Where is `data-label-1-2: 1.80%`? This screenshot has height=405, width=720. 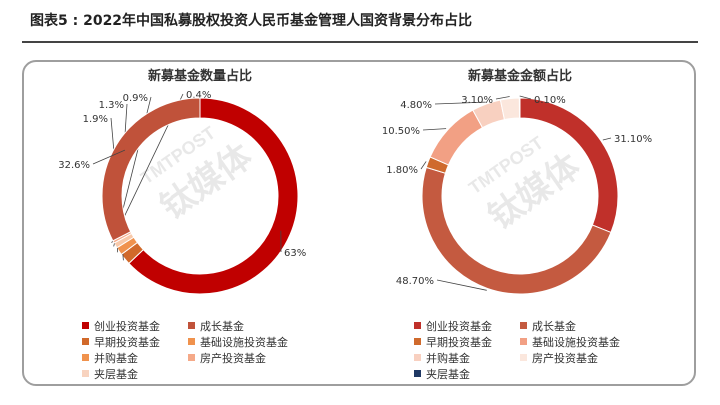
data-label-1-2: 1.80% is located at coordinates (402, 170).